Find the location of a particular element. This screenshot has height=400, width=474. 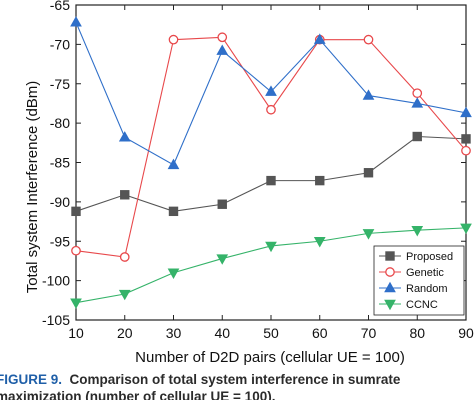

y-tick-label: -90 is located at coordinates (60, 202).